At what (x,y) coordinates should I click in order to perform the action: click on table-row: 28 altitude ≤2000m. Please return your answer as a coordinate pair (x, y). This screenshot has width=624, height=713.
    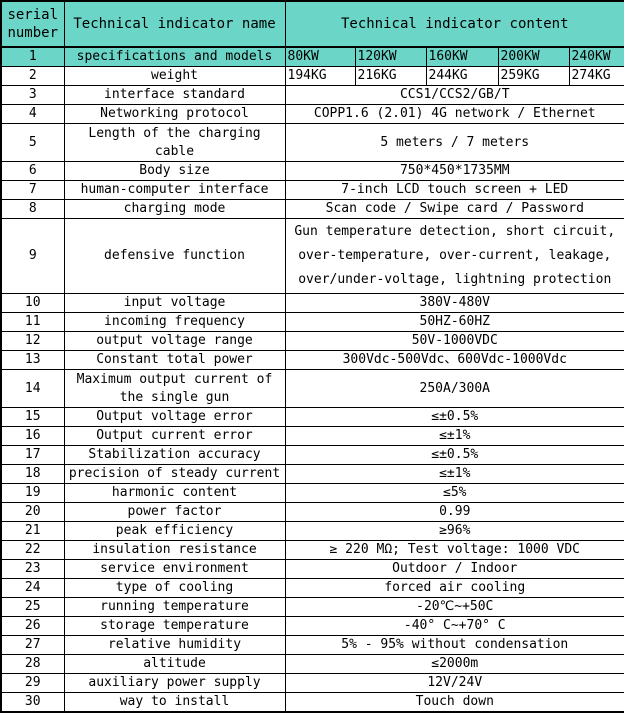
    Looking at the image, I should click on (312, 664).